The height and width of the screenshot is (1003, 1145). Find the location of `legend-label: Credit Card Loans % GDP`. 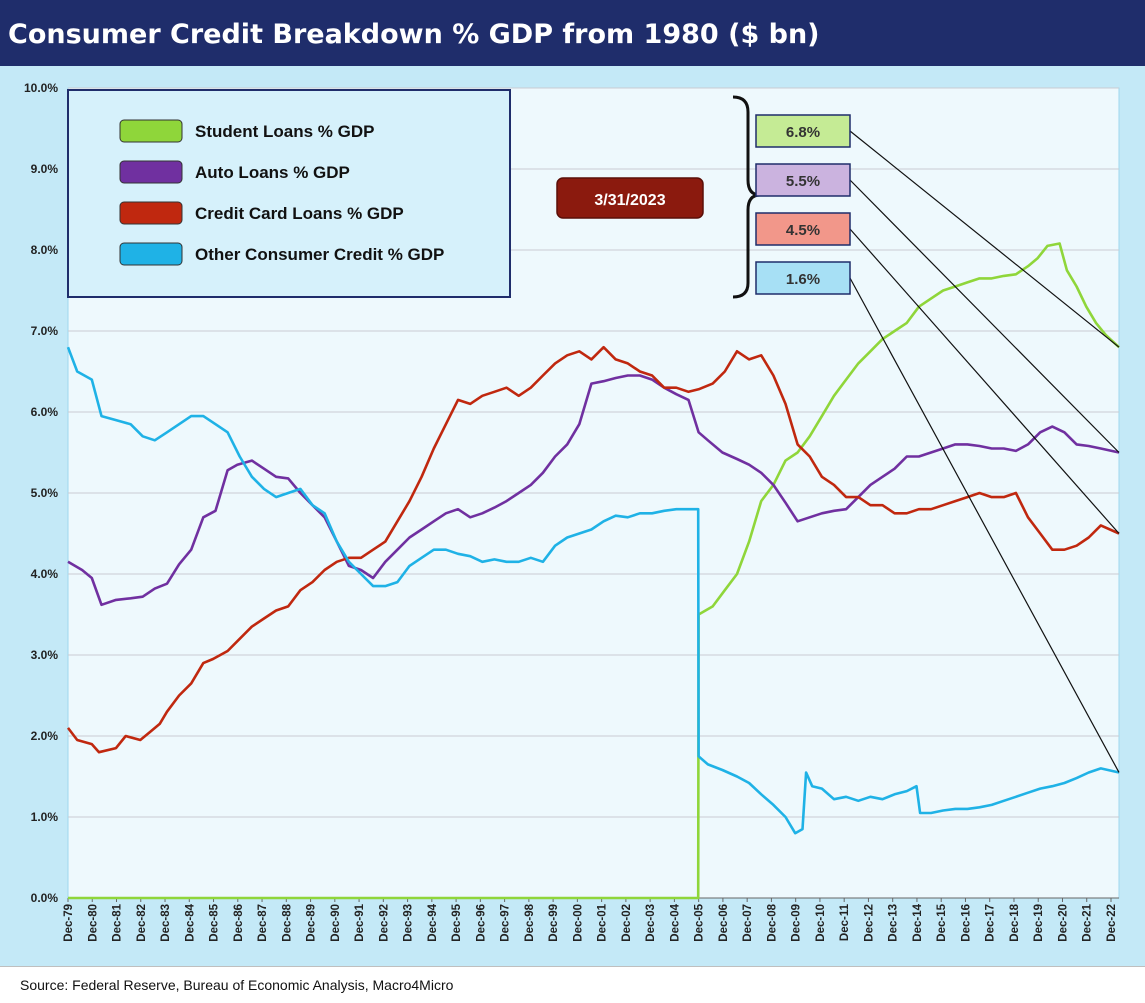

legend-label: Credit Card Loans % GDP is located at coordinates (299, 213).